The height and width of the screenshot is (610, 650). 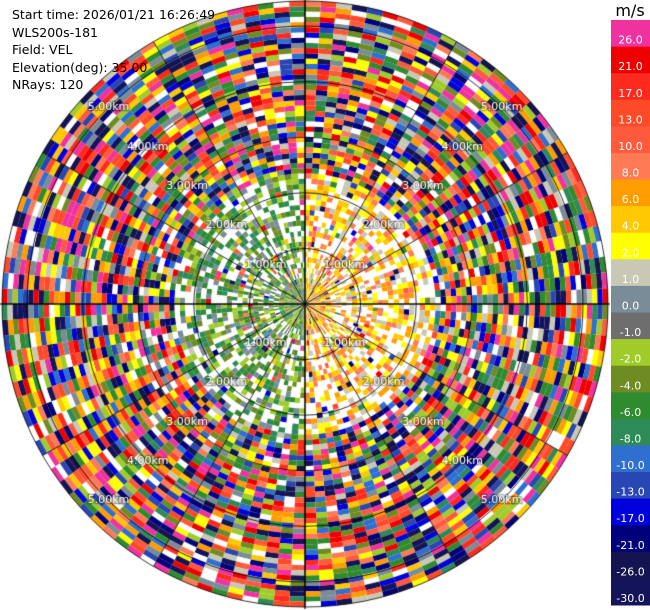 I want to click on colorbar-tick-label: -10.0, so click(x=630, y=465).